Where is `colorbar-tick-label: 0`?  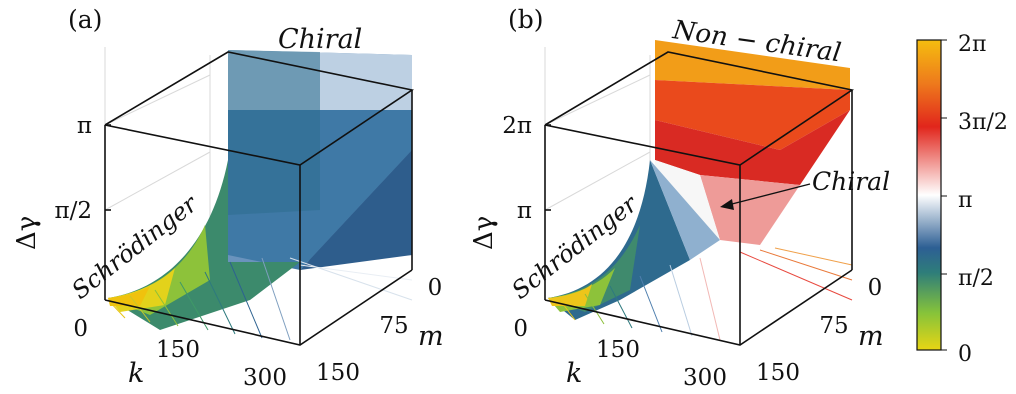 colorbar-tick-label: 0 is located at coordinates (965, 354).